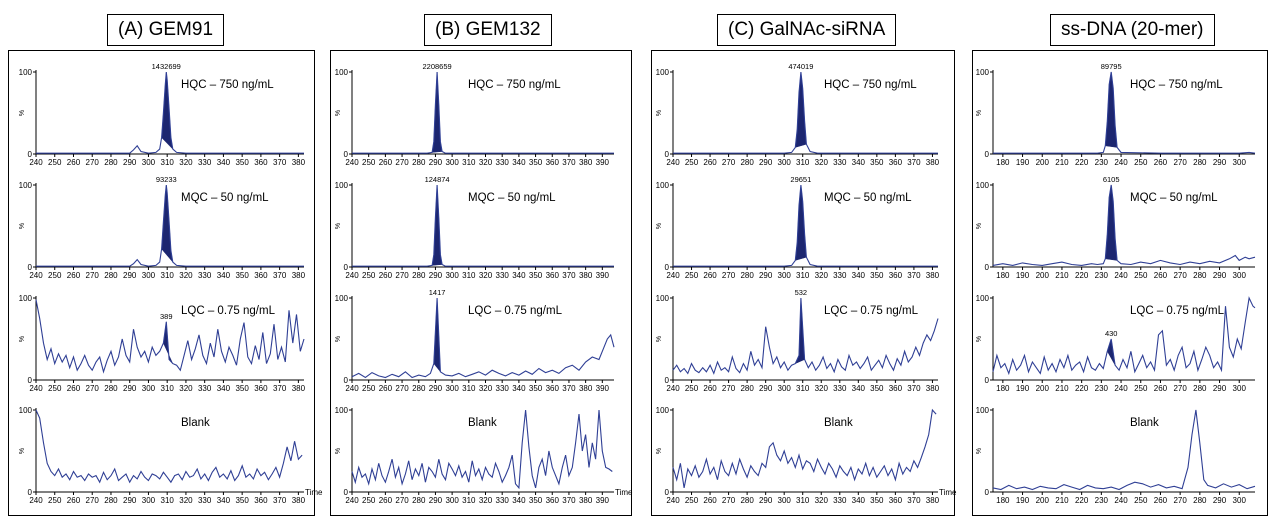 This screenshot has height=516, width=1270. Describe the element at coordinates (603, 388) in the screenshot. I see `x-tick-label: 390` at that location.